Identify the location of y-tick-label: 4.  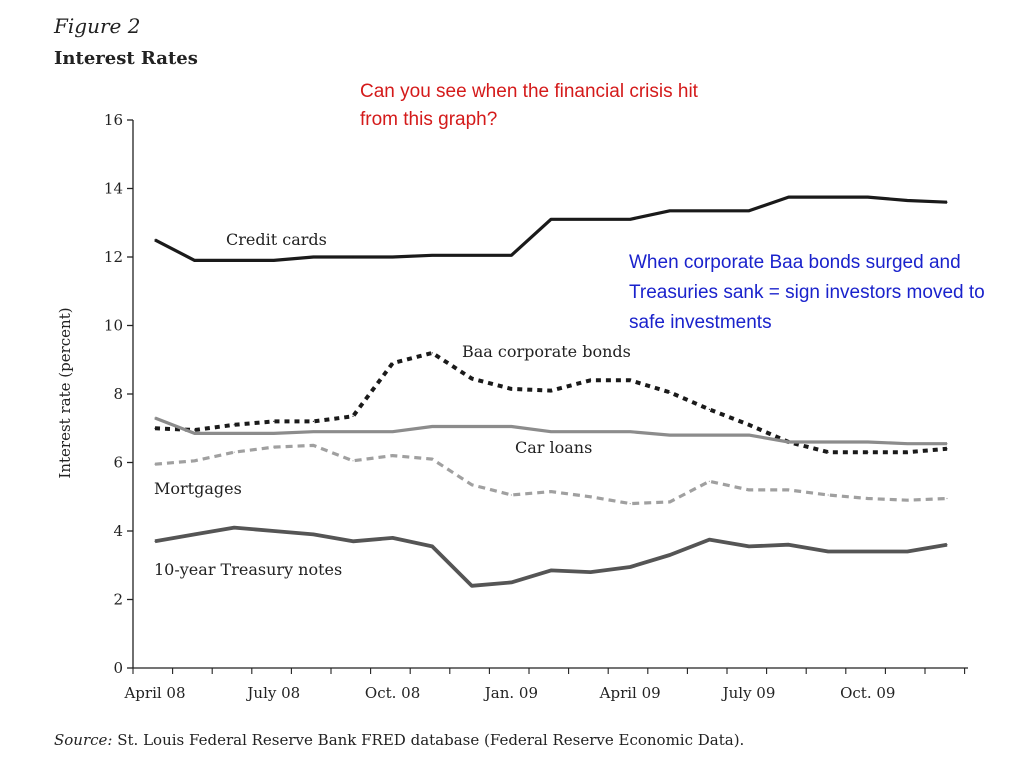
(118, 531).